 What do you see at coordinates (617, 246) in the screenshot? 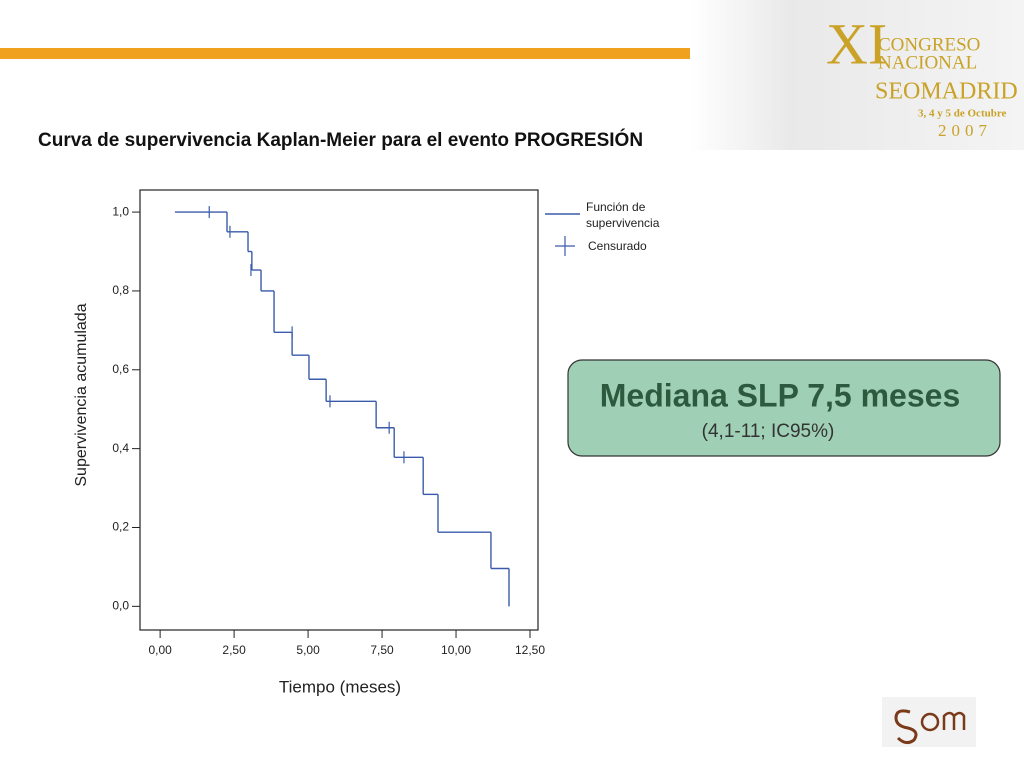
I see `legend-label: Censurado` at bounding box center [617, 246].